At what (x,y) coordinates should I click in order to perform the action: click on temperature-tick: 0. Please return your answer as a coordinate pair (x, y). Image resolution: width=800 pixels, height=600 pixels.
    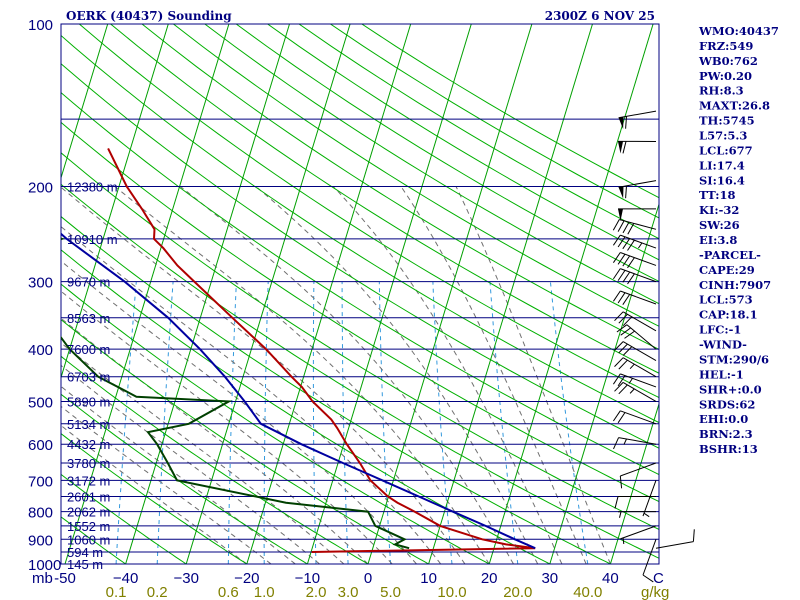
    Looking at the image, I should click on (368, 578).